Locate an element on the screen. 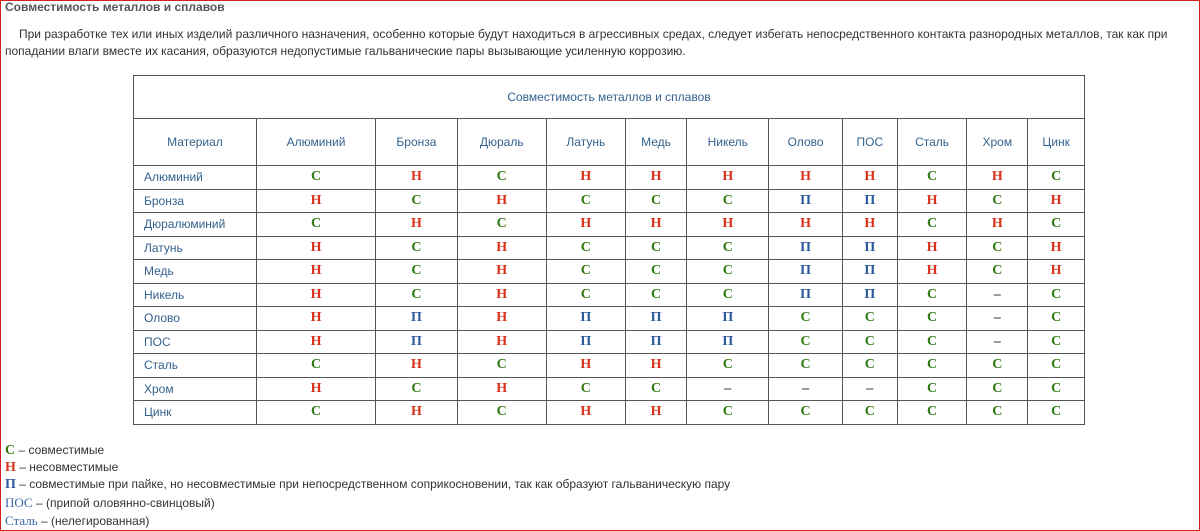 Image resolution: width=1200 pixels, height=531 pixels. legend-text: – (припой оловянно-свинцовый) is located at coordinates (125, 502).